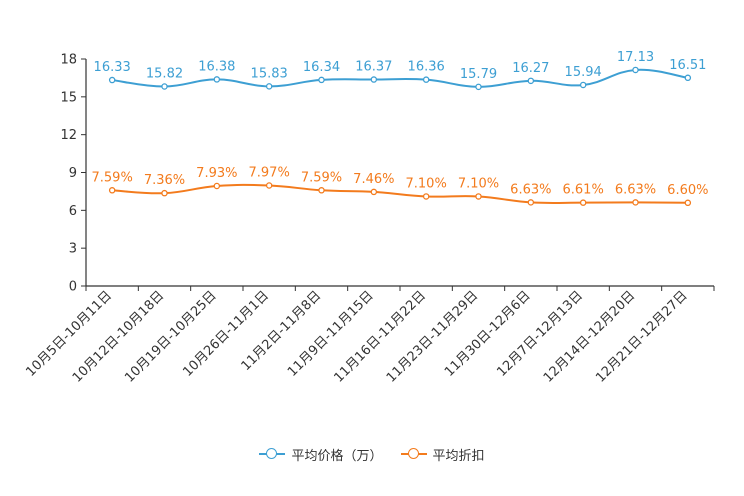  I want to click on data-label: 6.61%, so click(583, 190).